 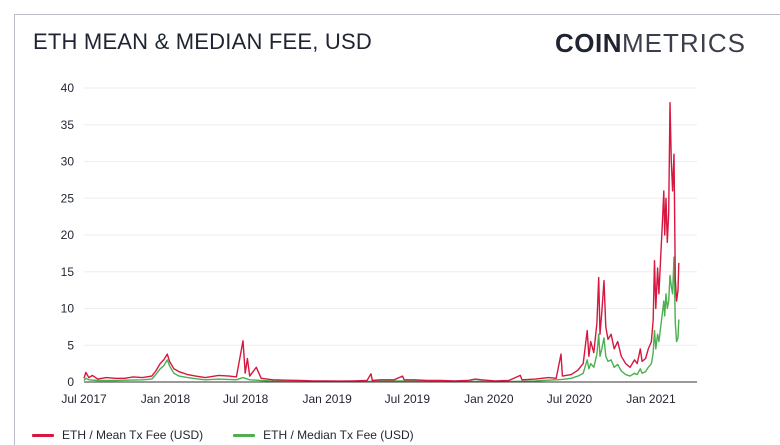 I want to click on x-tick-label-2: Jul 2018, so click(x=246, y=399).